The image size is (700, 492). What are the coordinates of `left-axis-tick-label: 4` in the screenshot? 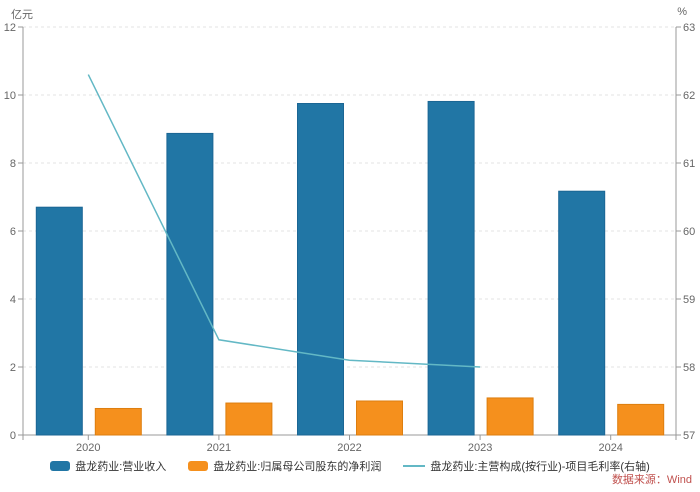 It's located at (13, 300).